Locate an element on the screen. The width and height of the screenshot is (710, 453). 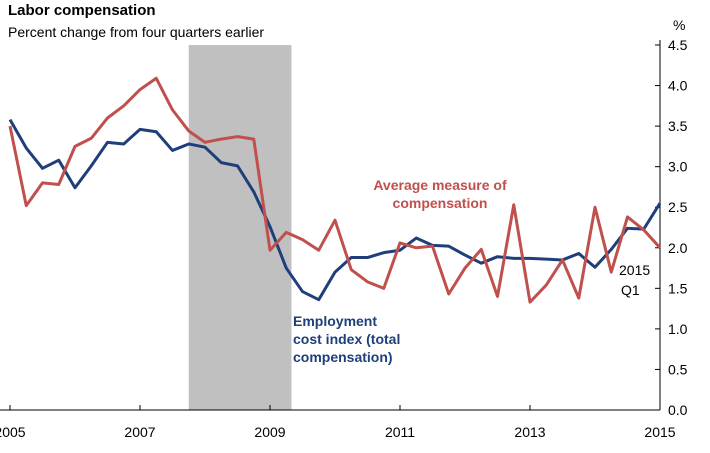
y-tick-label: 4.5 is located at coordinates (678, 45).